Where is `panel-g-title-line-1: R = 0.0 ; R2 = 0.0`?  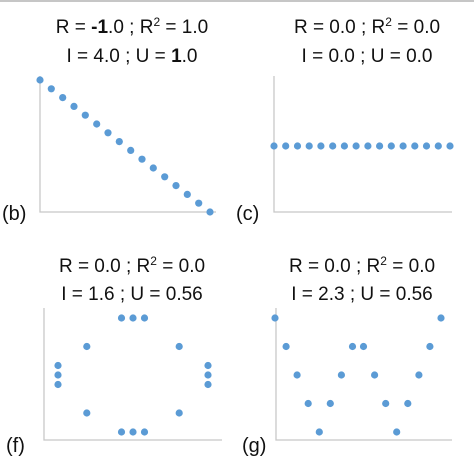
panel-g-title-line-1: R = 0.0 ; R2 = 0.0 is located at coordinates (362, 265).